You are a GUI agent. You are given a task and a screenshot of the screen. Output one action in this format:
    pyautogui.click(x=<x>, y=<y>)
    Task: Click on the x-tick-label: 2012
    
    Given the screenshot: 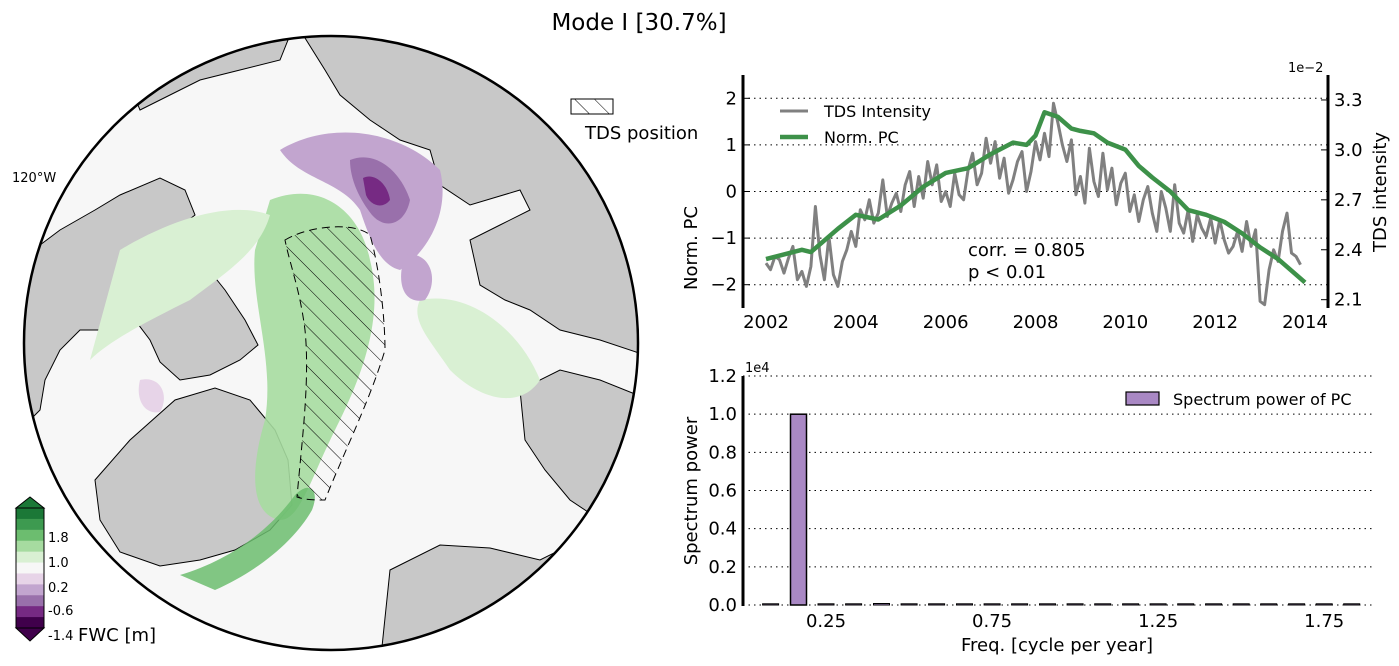 What is the action you would take?
    pyautogui.click(x=1215, y=322)
    